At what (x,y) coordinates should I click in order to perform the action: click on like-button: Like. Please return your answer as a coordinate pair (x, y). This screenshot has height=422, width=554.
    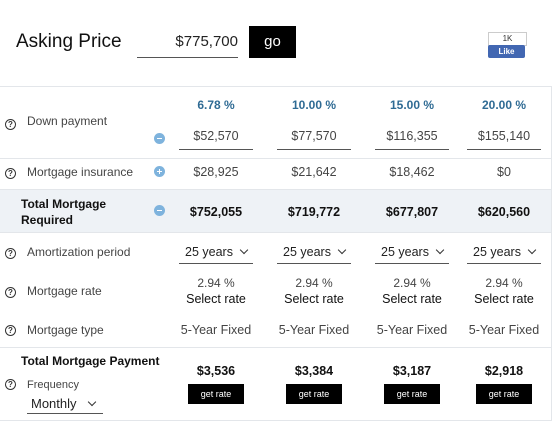
    Looking at the image, I should click on (506, 51).